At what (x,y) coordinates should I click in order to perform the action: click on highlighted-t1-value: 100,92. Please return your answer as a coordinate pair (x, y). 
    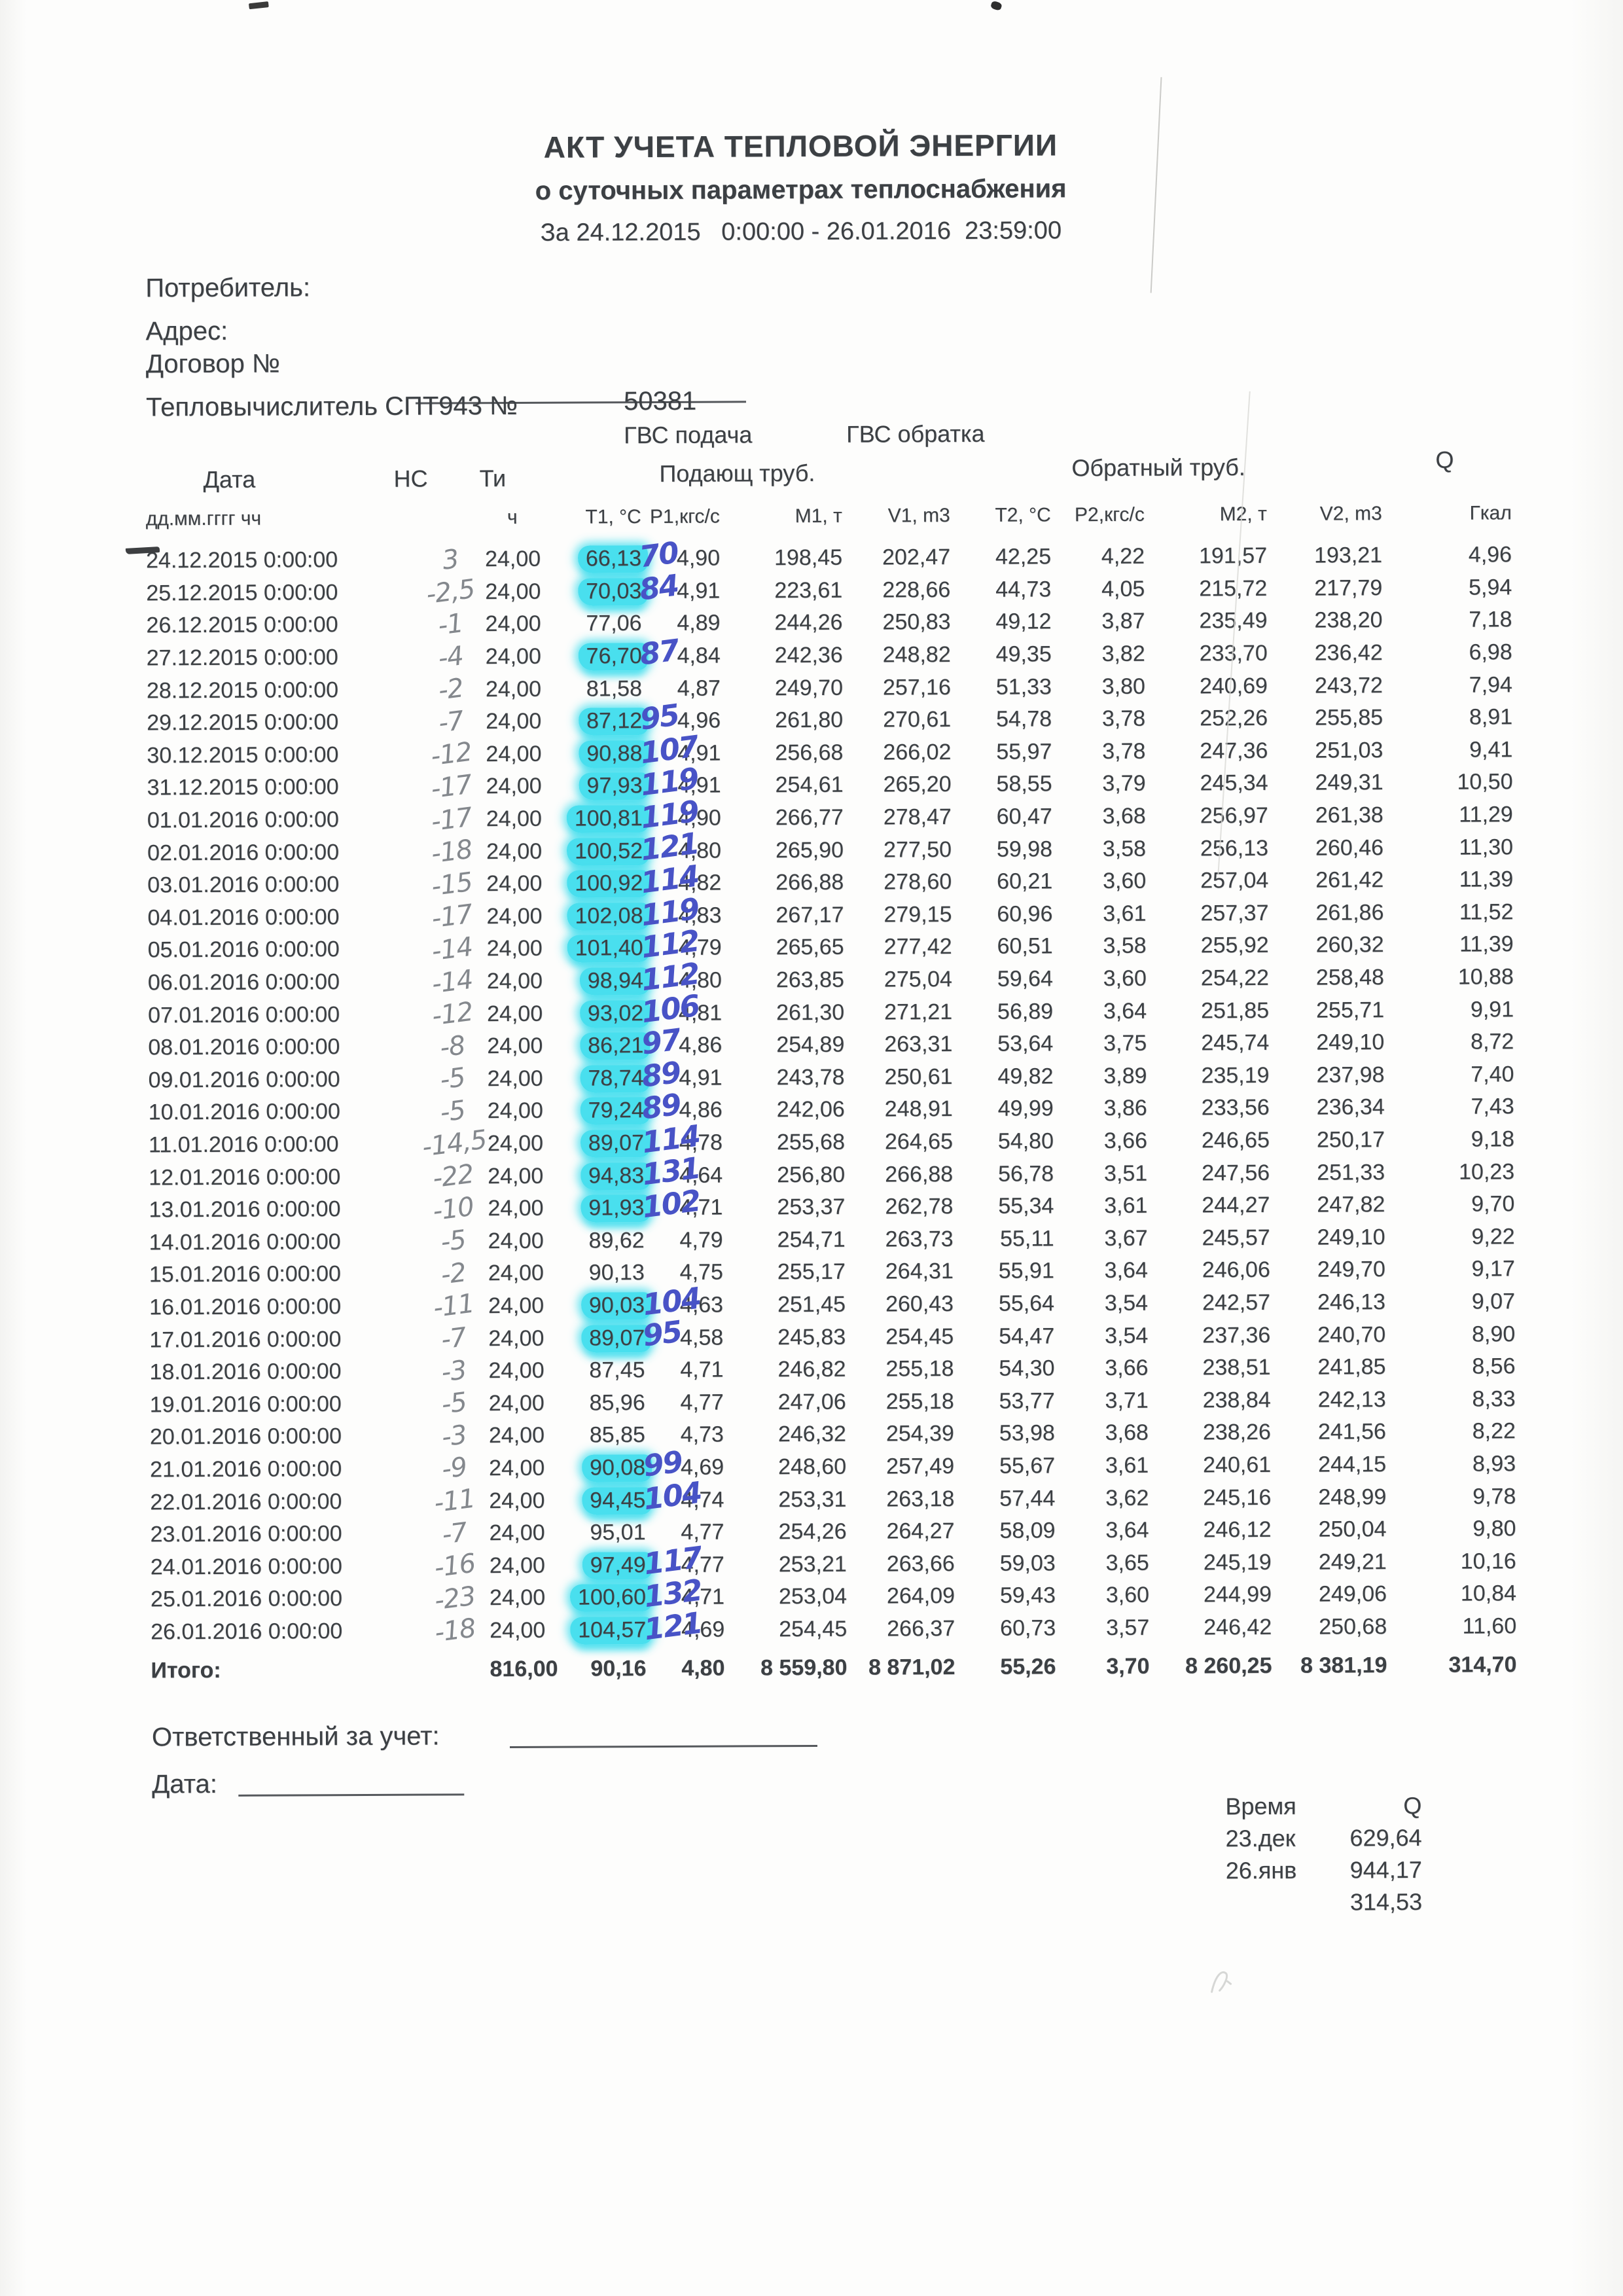
    Looking at the image, I should click on (608, 884).